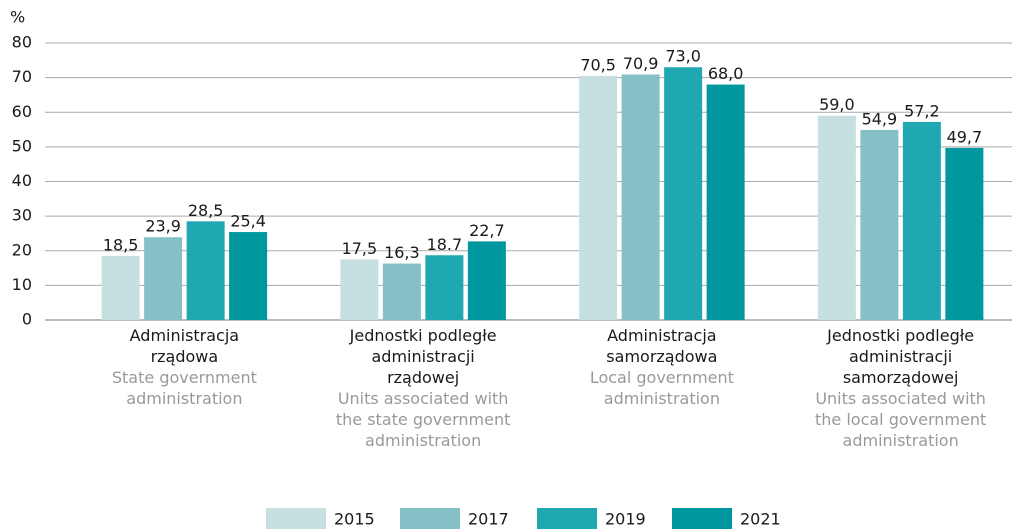 The height and width of the screenshot is (529, 1012). I want to click on category-name: Administracja samorządowa, so click(662, 346).